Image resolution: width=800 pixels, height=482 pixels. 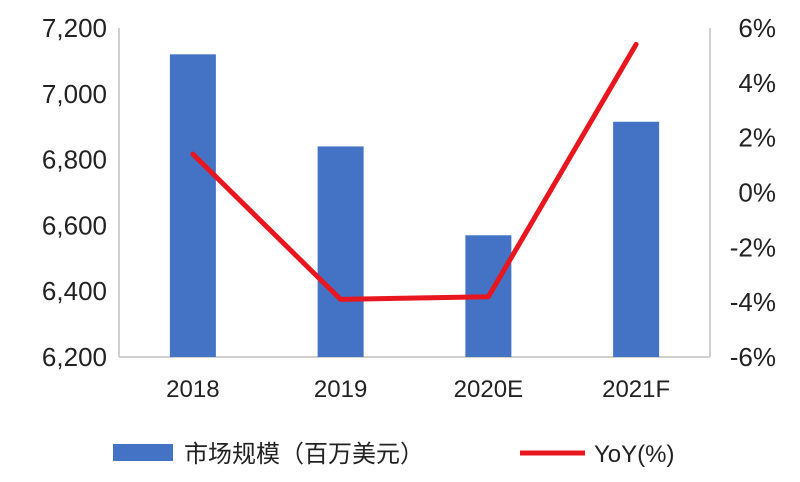 What do you see at coordinates (636, 389) in the screenshot?
I see `category-label: 2021F` at bounding box center [636, 389].